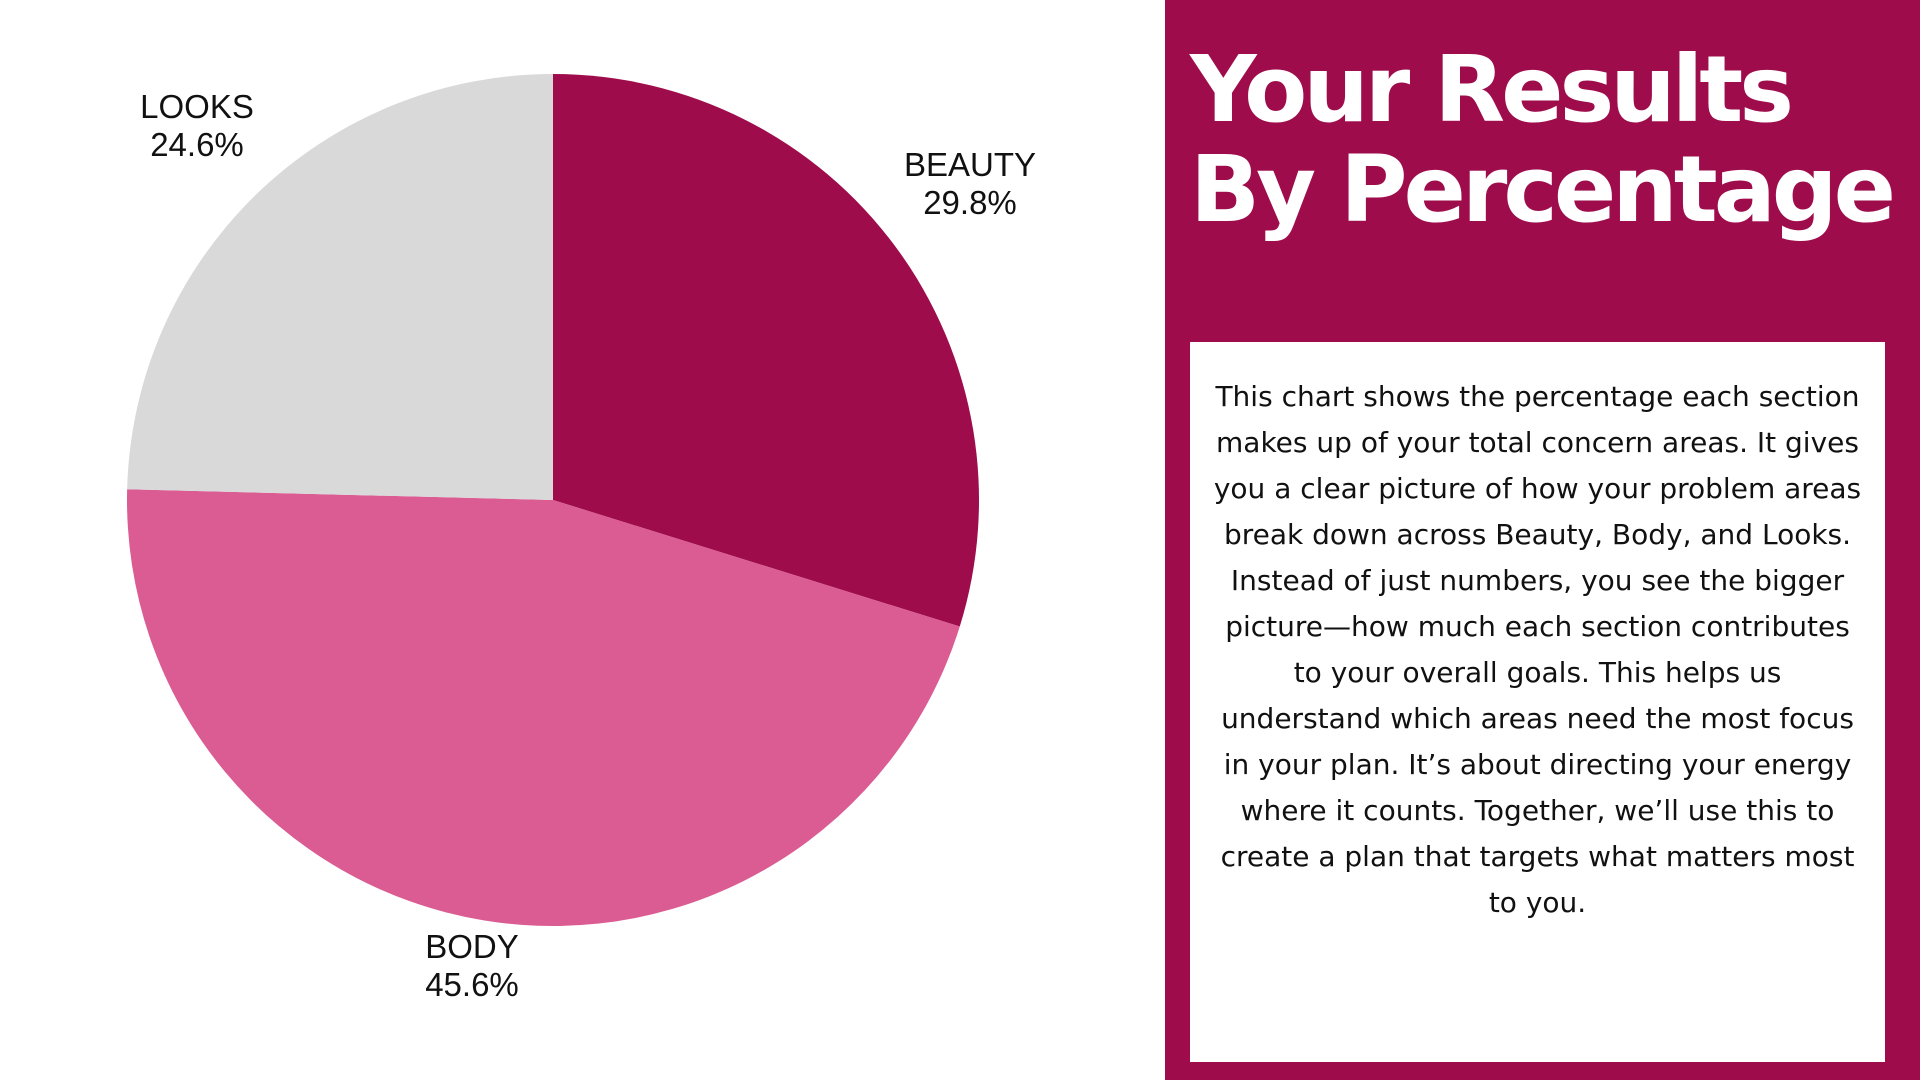  Describe the element at coordinates (1543, 189) in the screenshot. I see `panel-title-line-2: By Percentage` at that location.